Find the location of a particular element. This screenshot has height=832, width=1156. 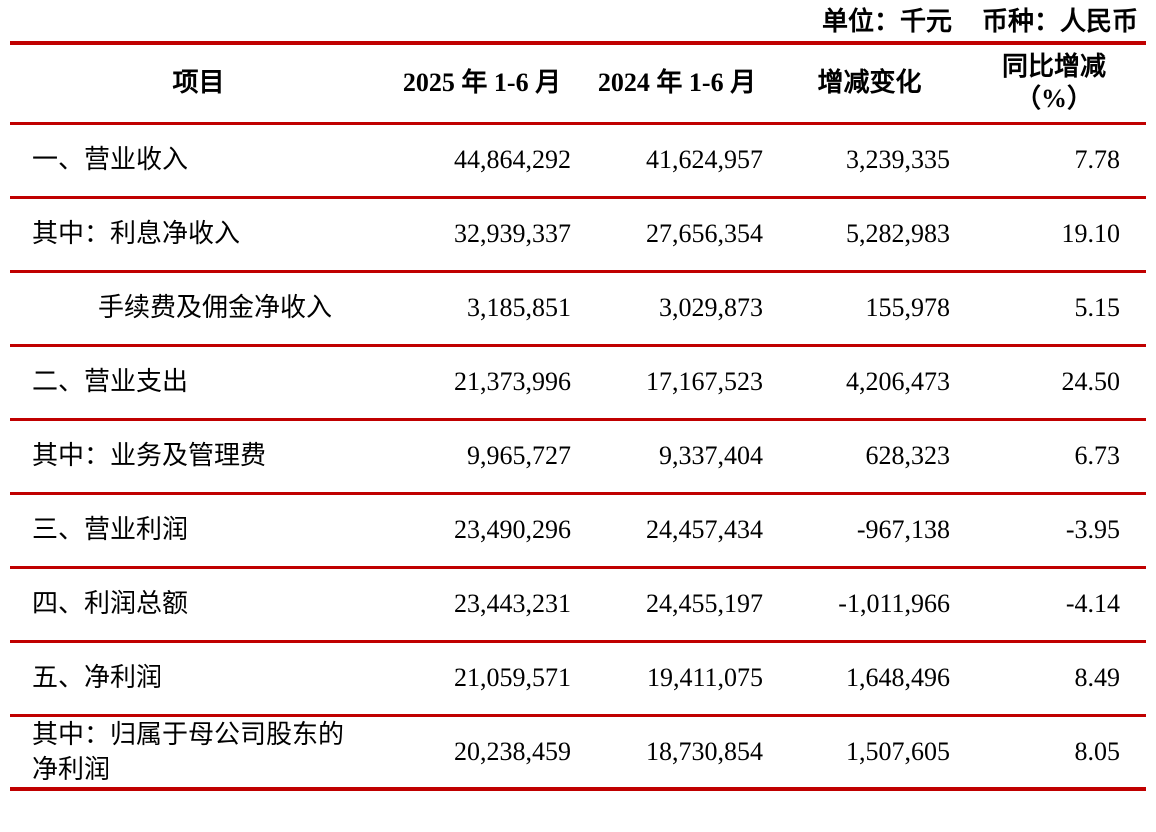

column-header-2024: 2024 年 1-6 月 is located at coordinates (677, 82).